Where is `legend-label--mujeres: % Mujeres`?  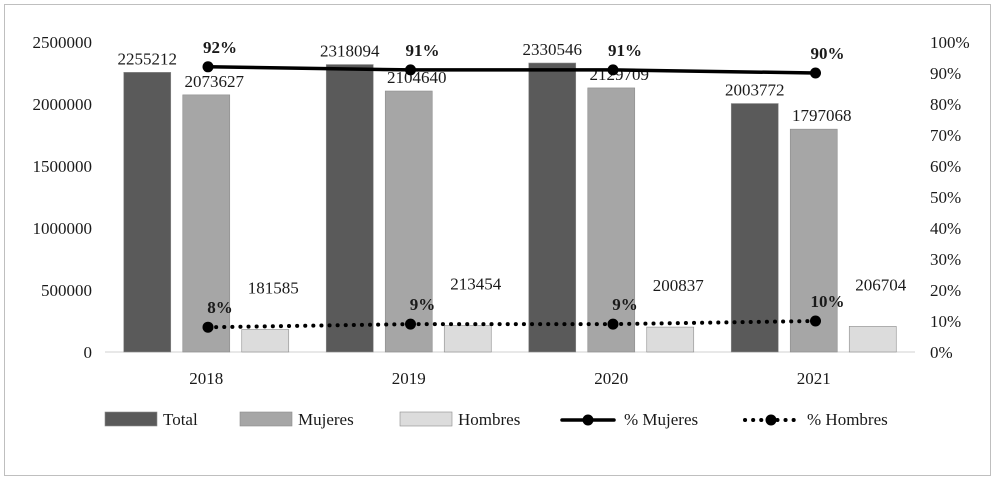 legend-label--mujeres: % Mujeres is located at coordinates (661, 419).